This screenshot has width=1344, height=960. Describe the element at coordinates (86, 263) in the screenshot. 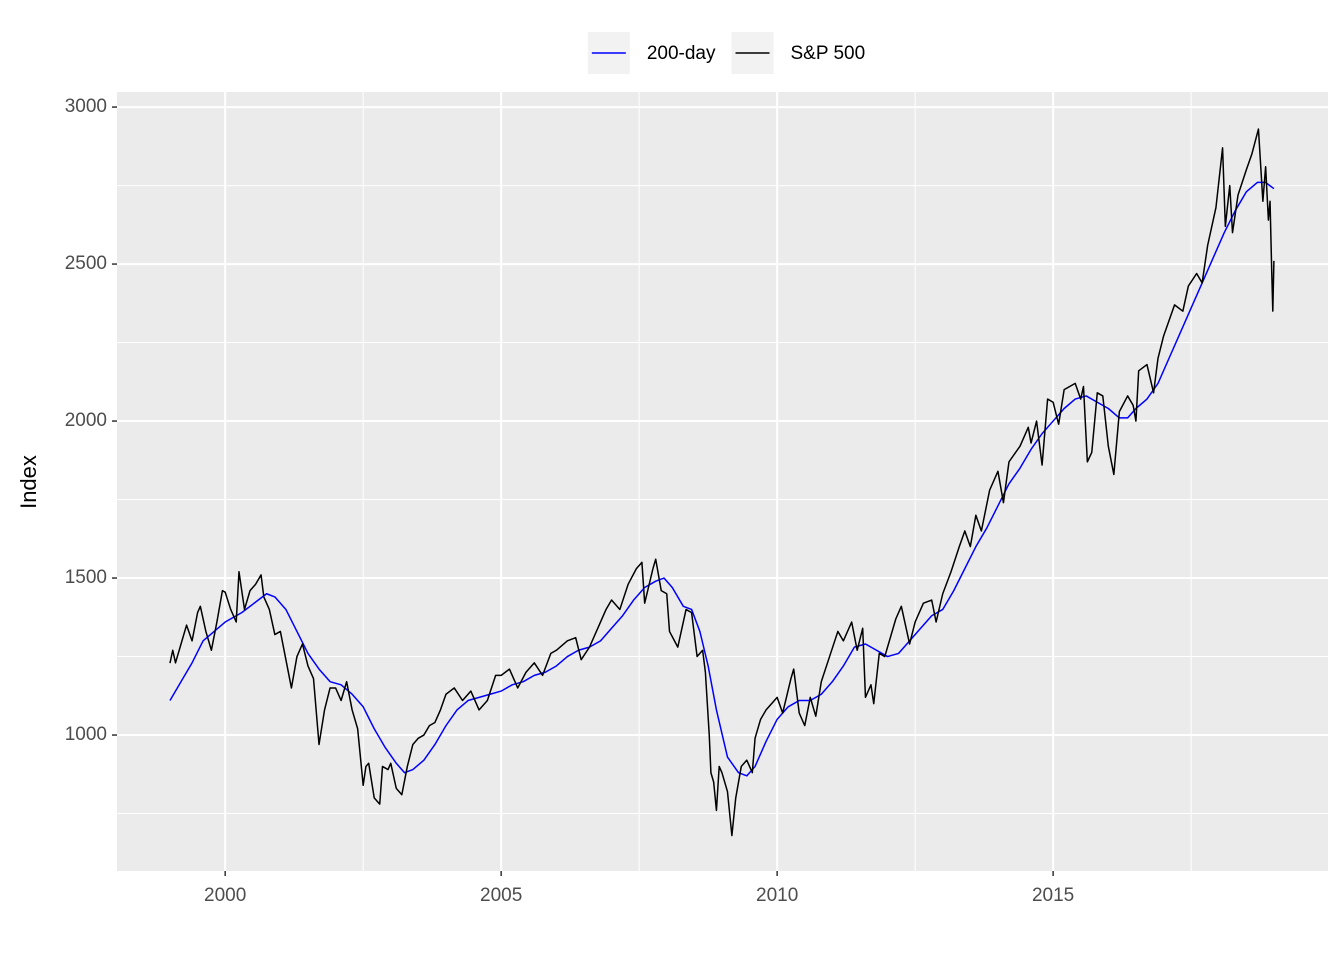

I see `y-tick-label: 2500` at that location.